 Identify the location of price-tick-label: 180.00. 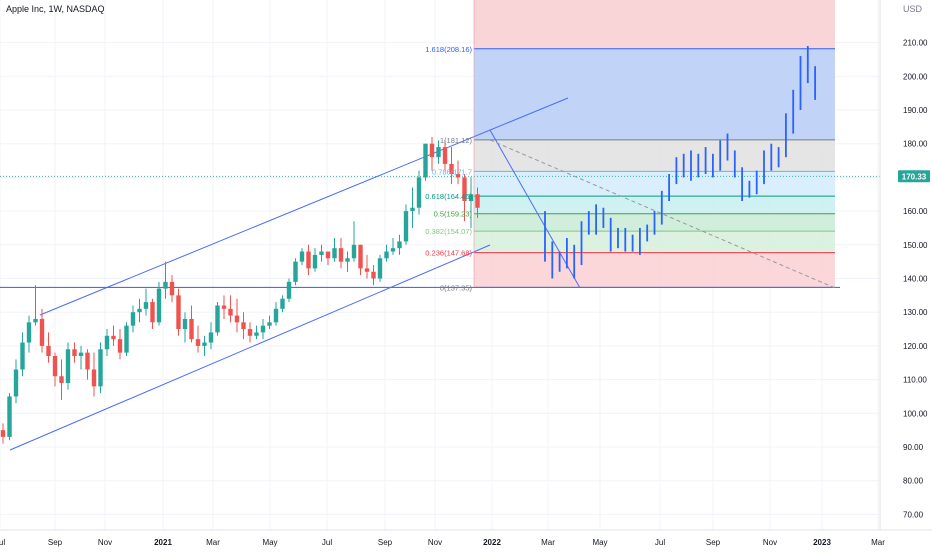
(915, 144).